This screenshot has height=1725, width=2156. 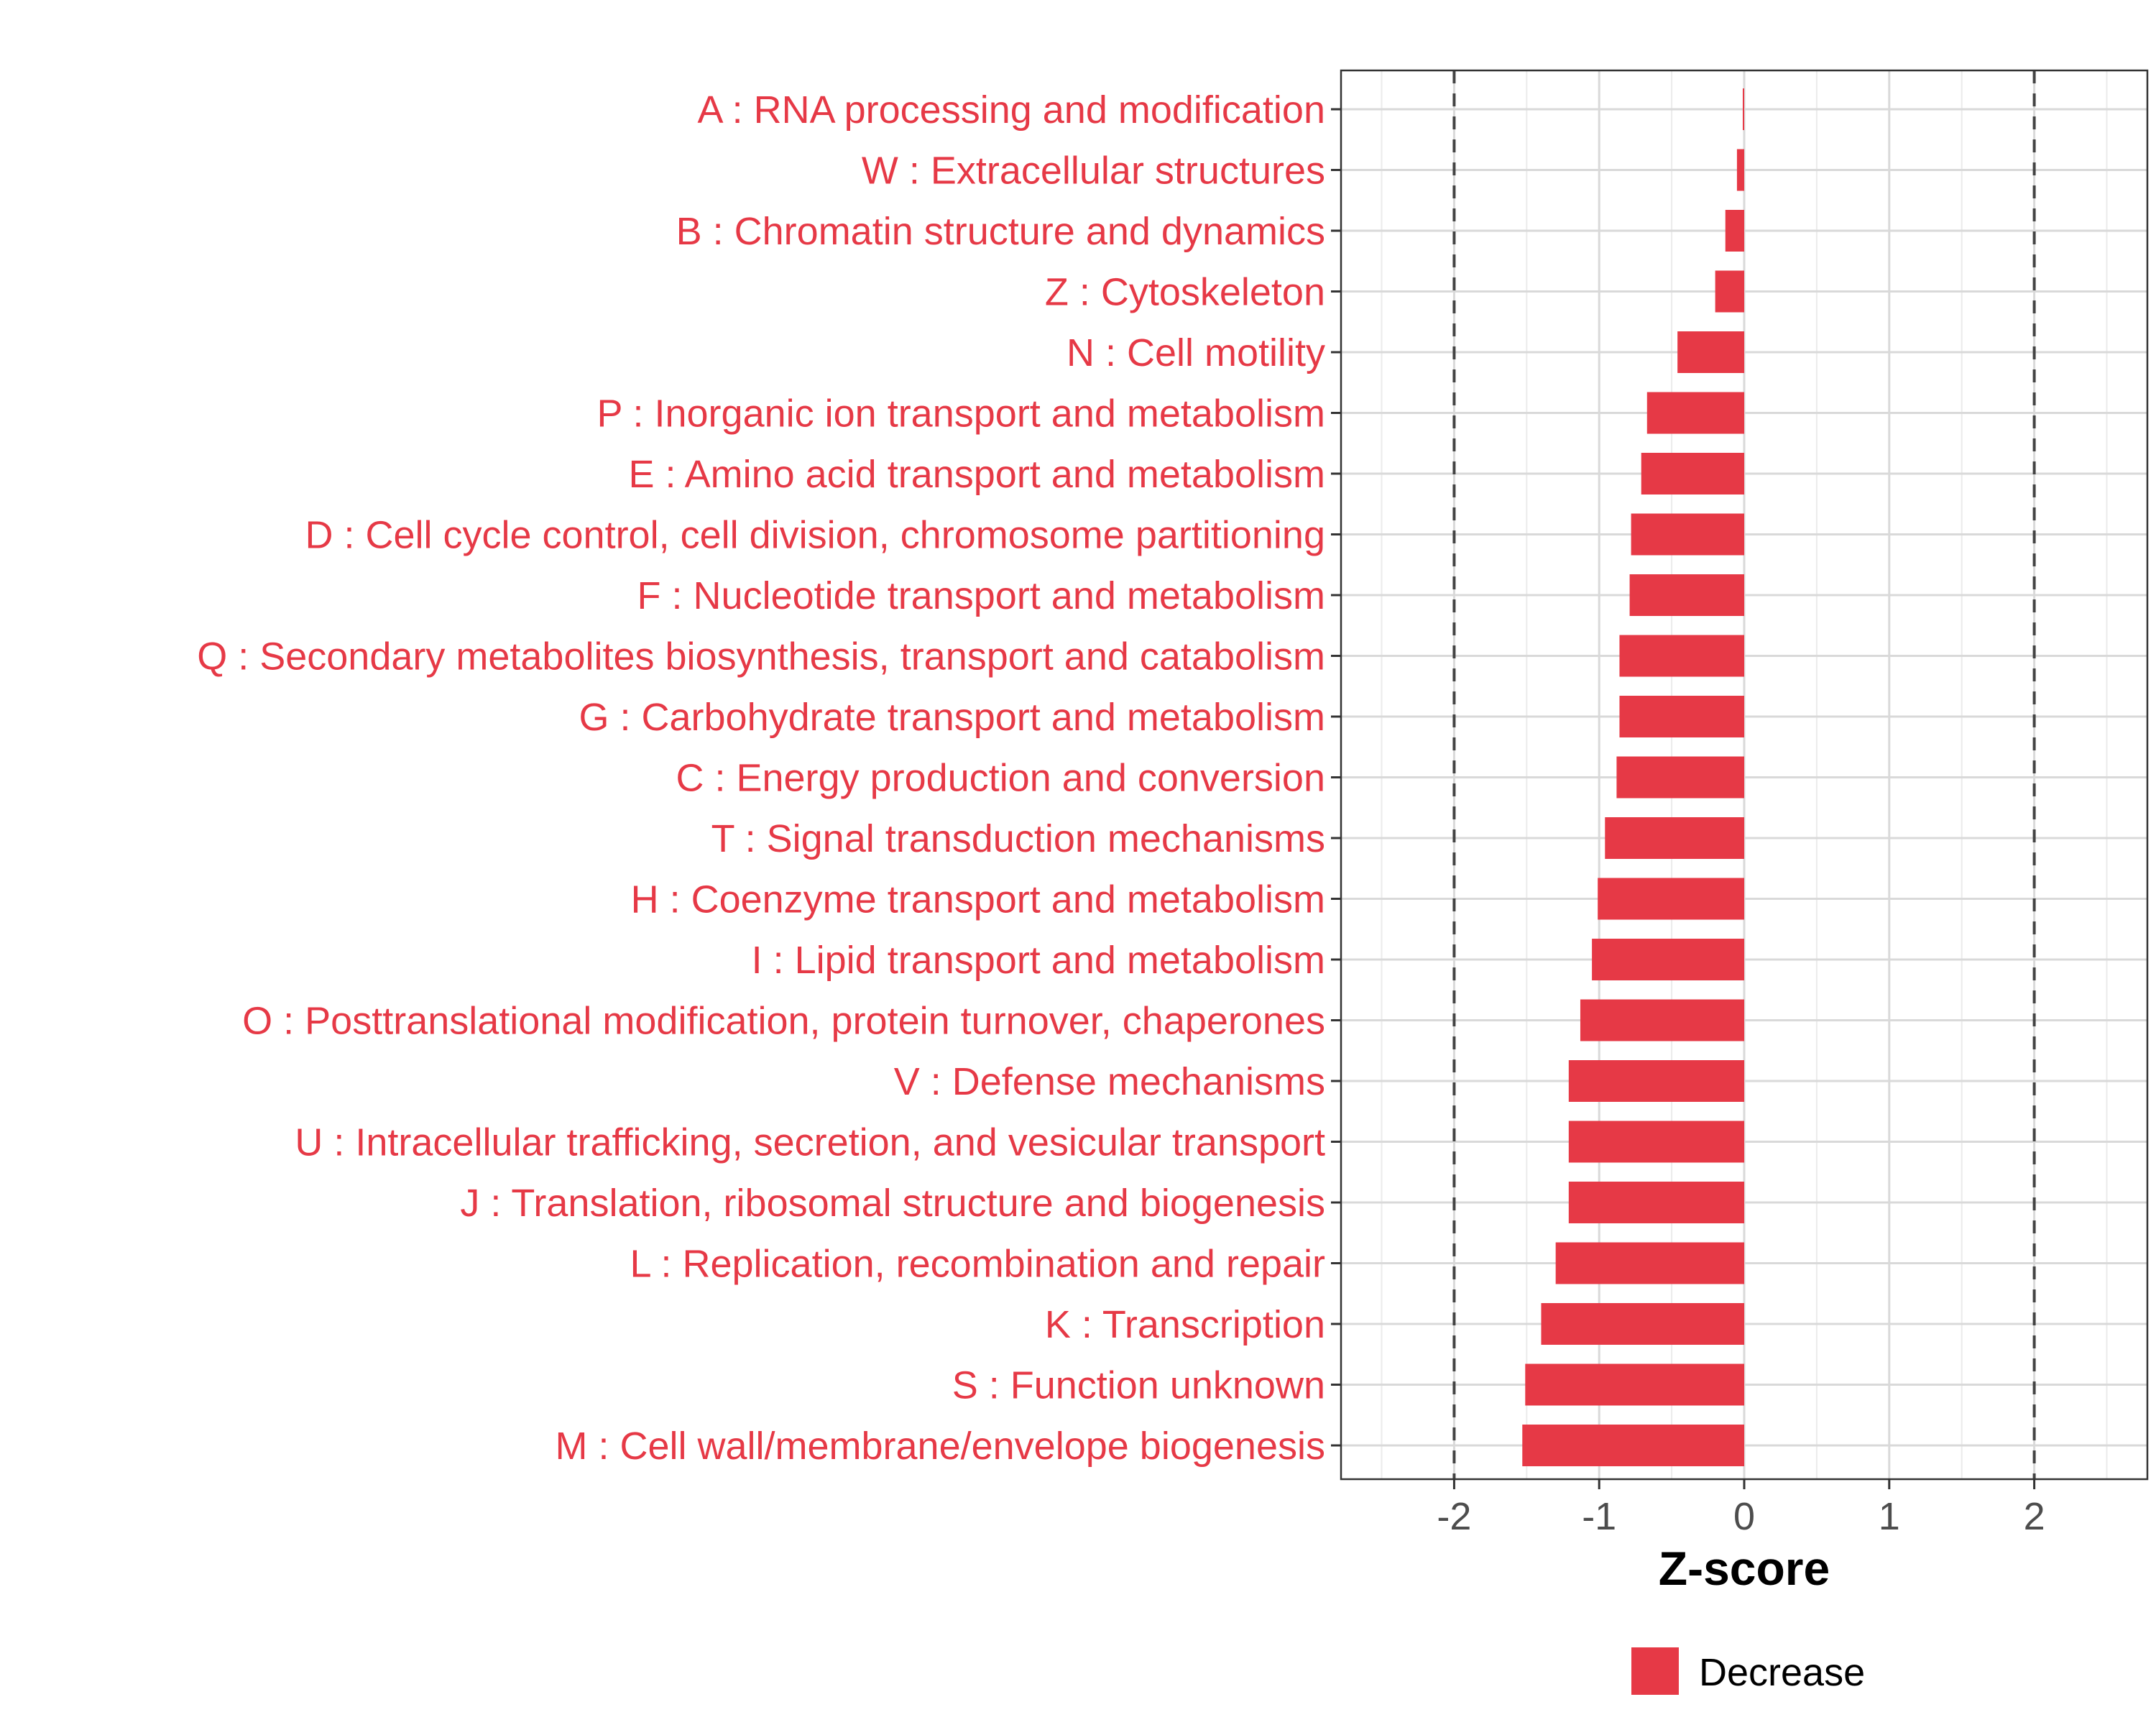 I want to click on x-tick-labels: -2 -1 0 1 2, so click(x=1741, y=1516).